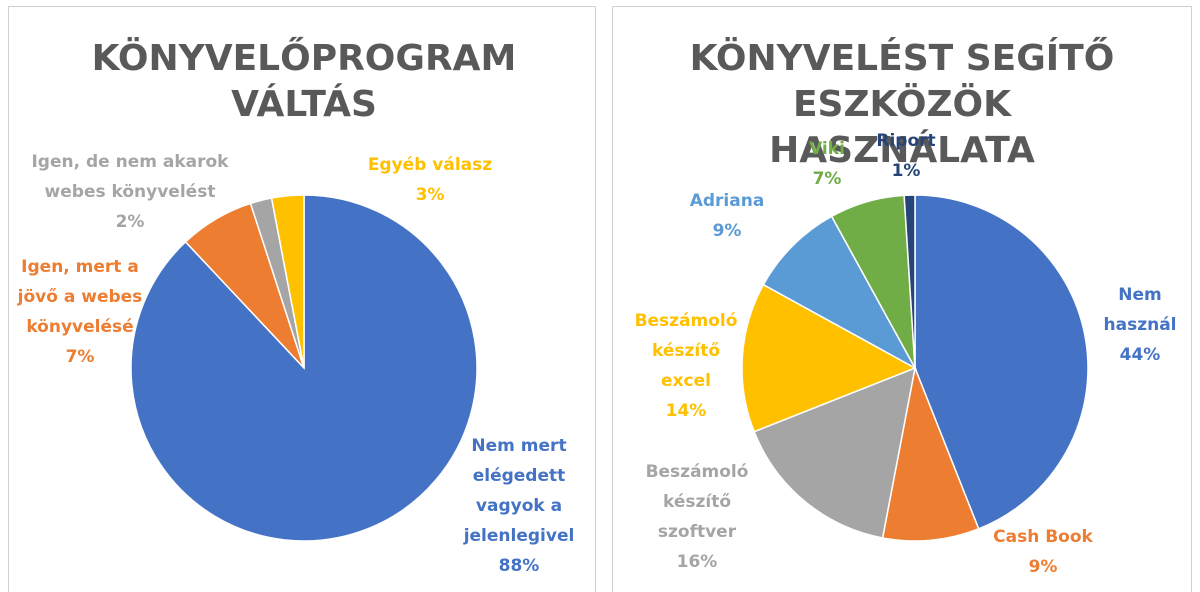  What do you see at coordinates (697, 502) in the screenshot?
I see `category-label: Beszámoló készítő szoftver` at bounding box center [697, 502].